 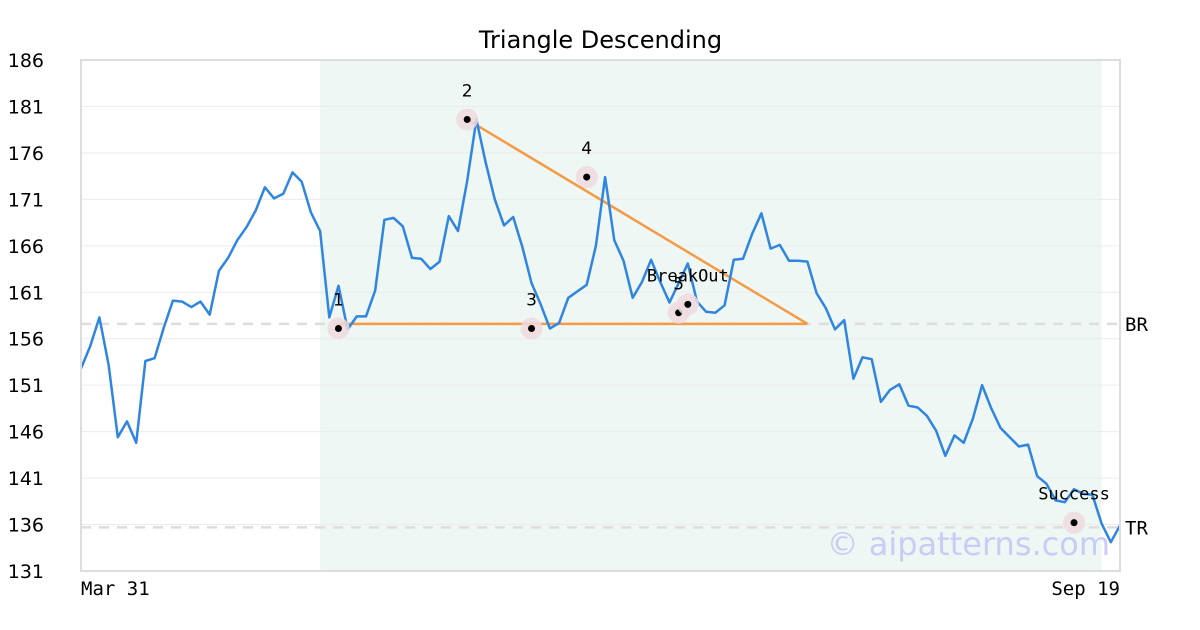 I want to click on y-tick-label: 161, so click(x=26, y=293).